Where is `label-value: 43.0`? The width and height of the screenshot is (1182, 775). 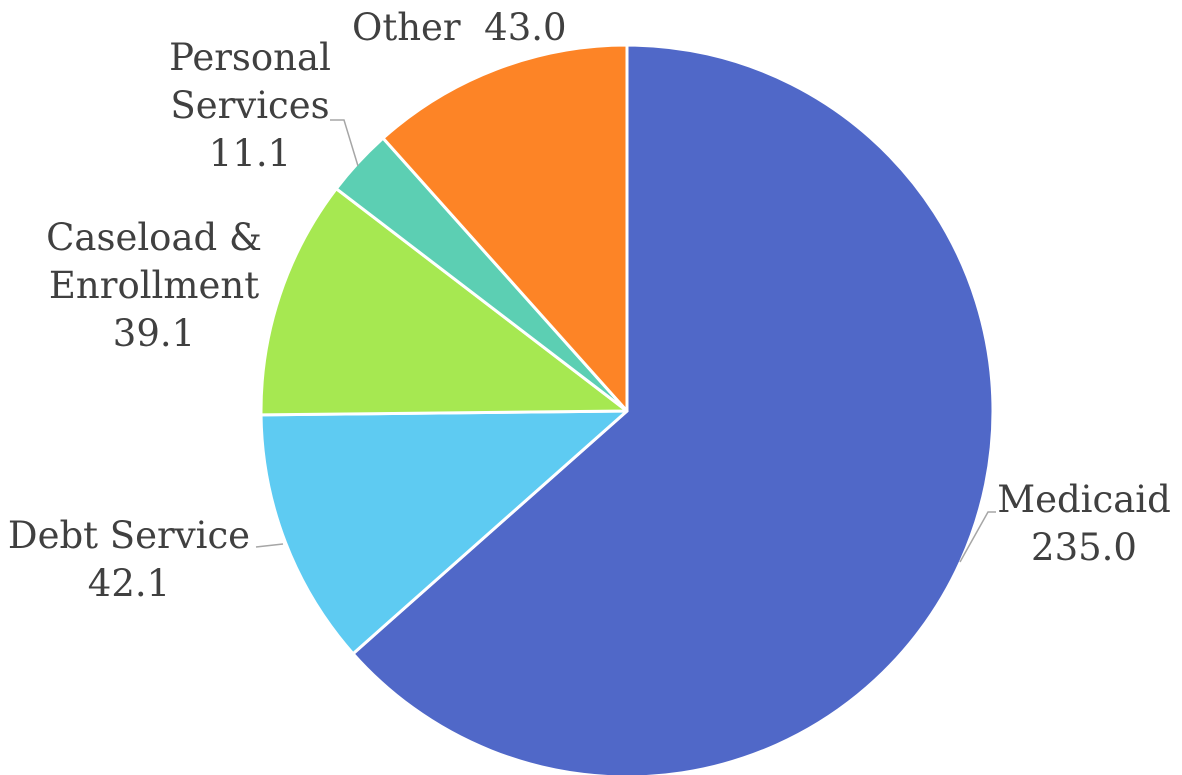 label-value: 43.0 is located at coordinates (525, 27).